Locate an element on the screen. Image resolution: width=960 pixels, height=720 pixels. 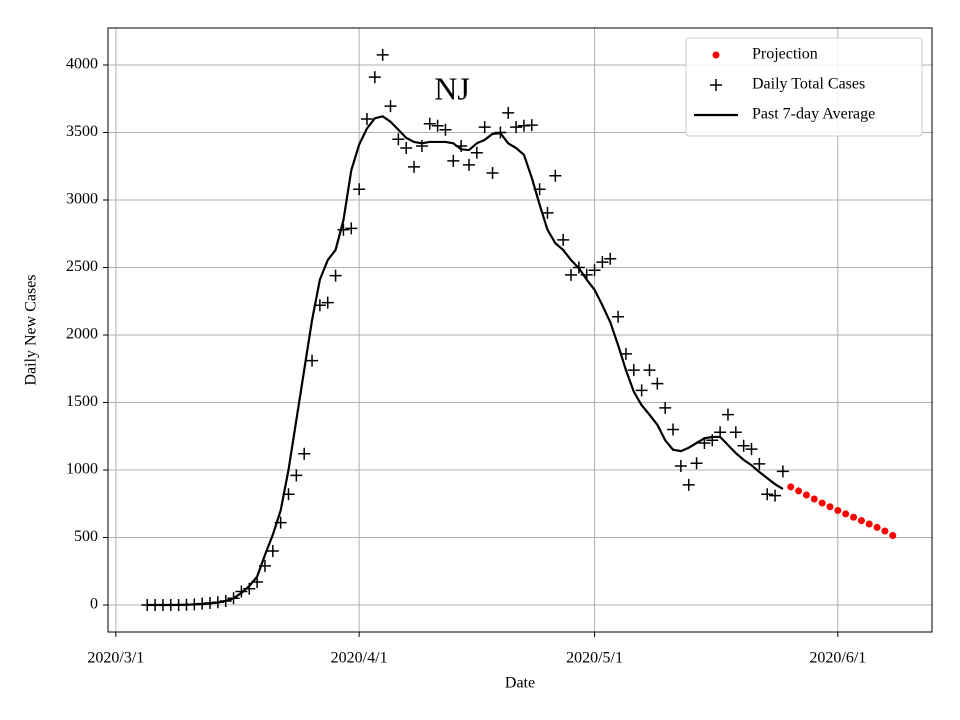
legend-box is located at coordinates (804, 87).